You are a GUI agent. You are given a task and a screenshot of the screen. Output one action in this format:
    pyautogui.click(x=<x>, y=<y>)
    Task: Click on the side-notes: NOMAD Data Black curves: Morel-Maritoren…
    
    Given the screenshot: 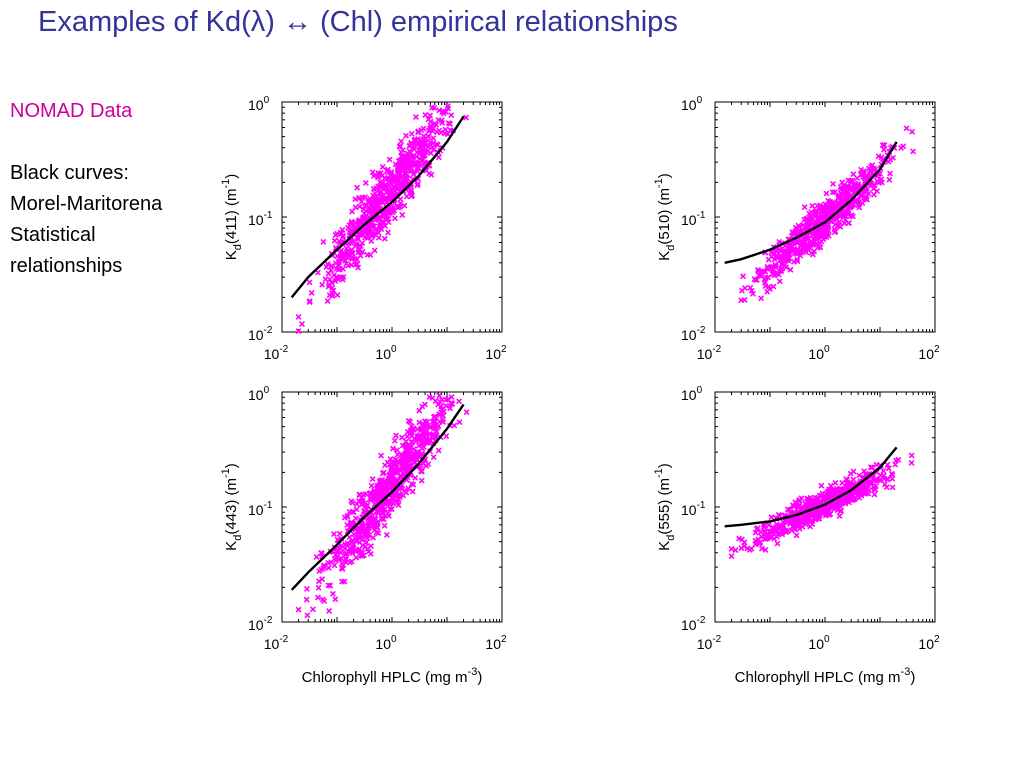 What is the action you would take?
    pyautogui.click(x=86, y=189)
    